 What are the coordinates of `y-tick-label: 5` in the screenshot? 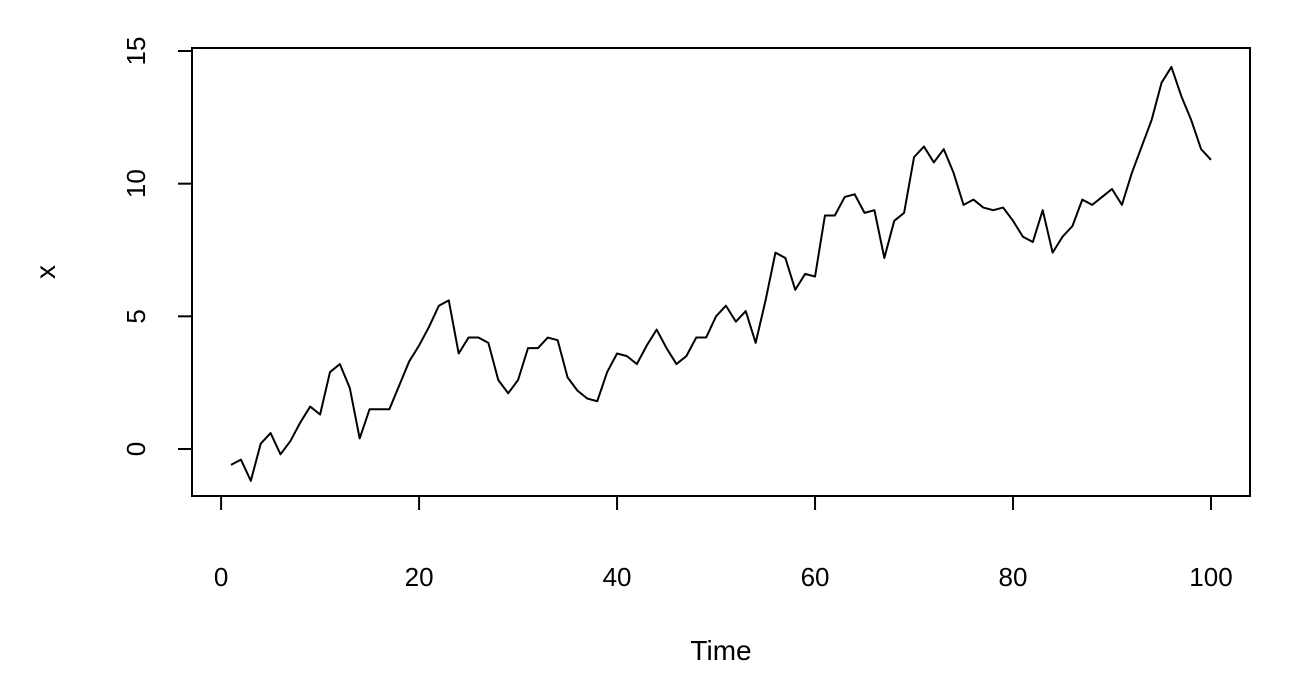 It's located at (136, 316).